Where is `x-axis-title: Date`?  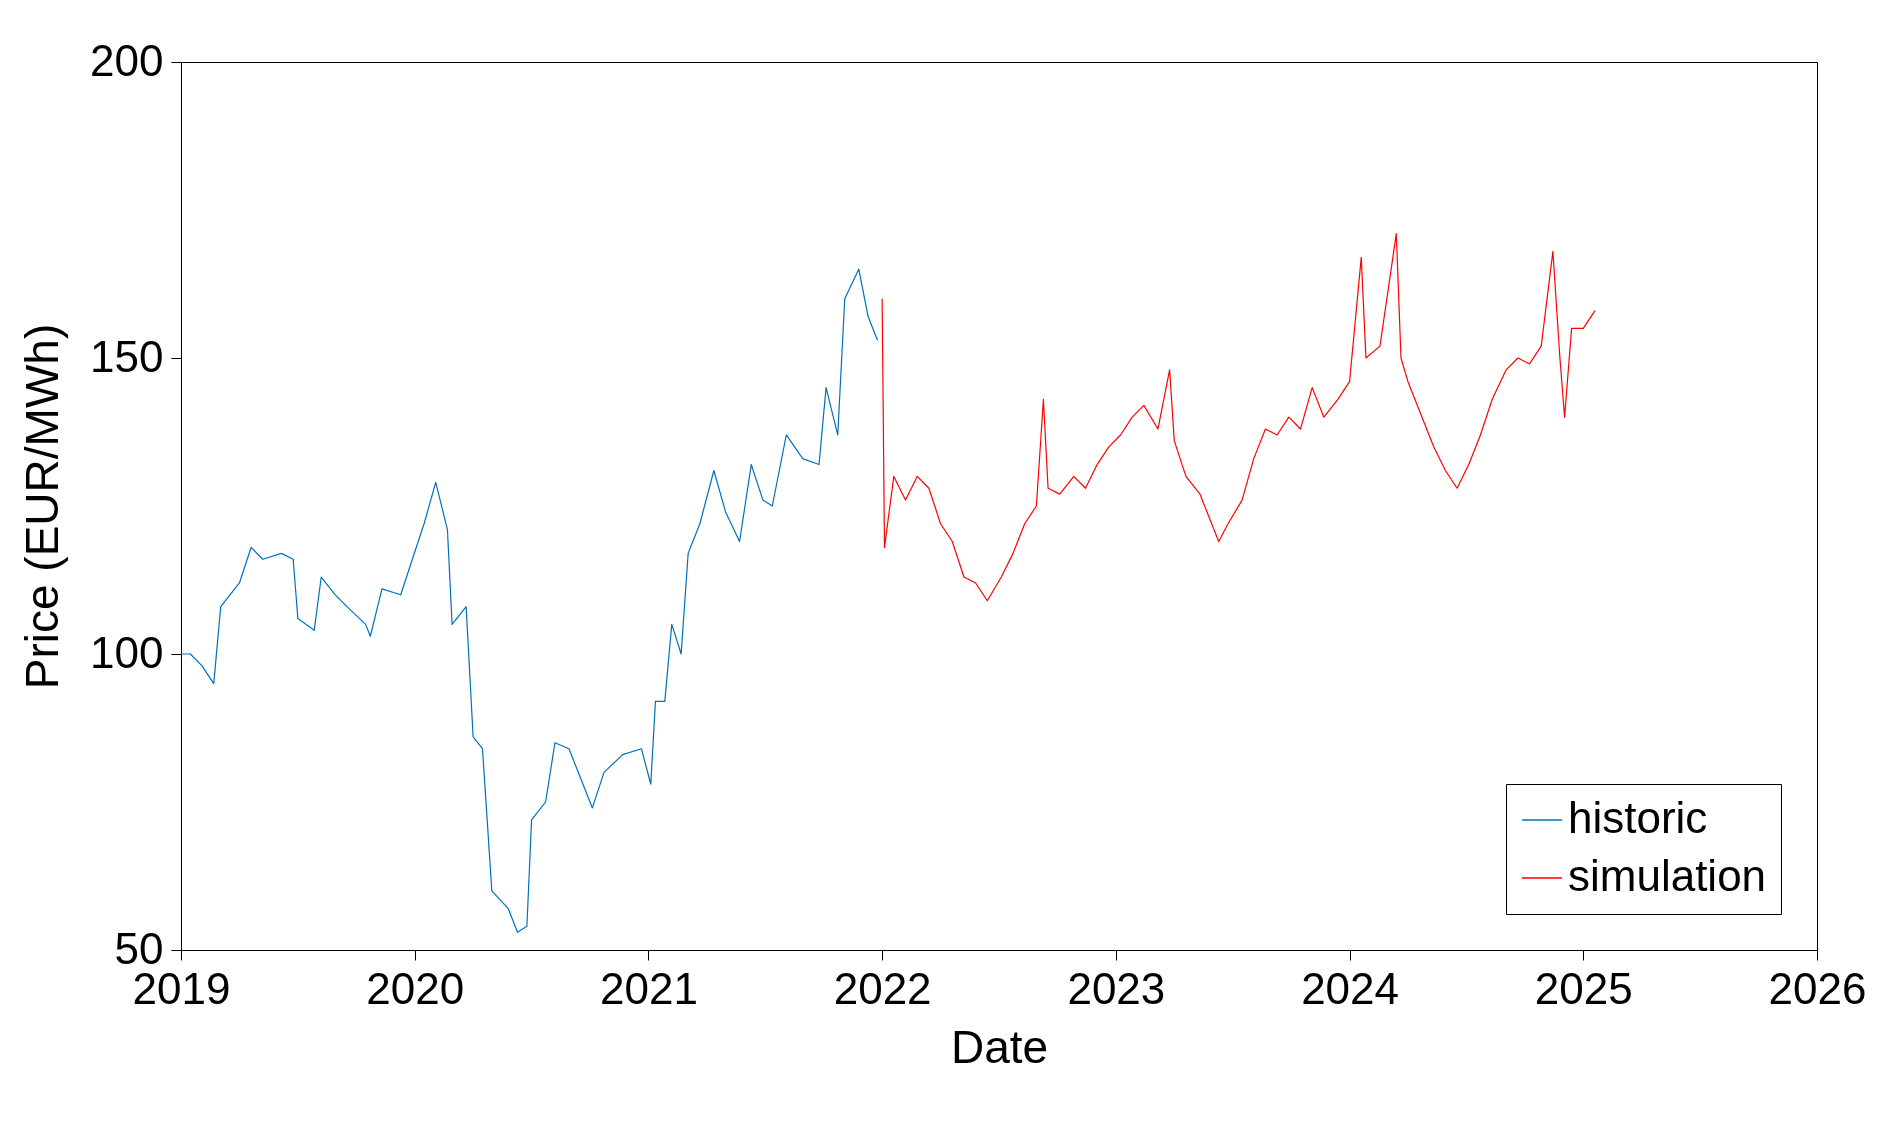 x-axis-title: Date is located at coordinates (999, 1046).